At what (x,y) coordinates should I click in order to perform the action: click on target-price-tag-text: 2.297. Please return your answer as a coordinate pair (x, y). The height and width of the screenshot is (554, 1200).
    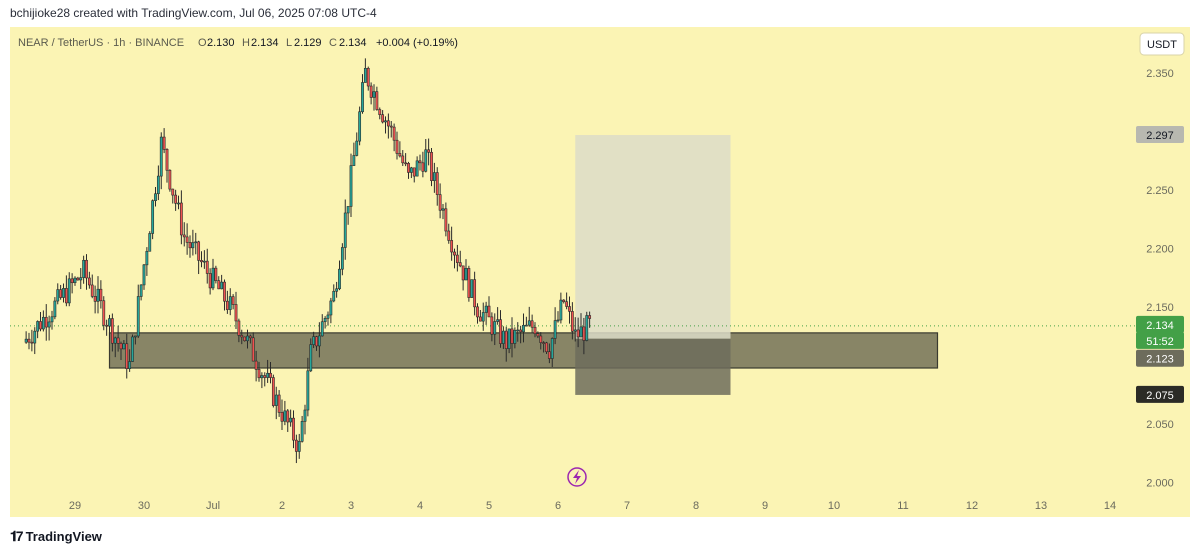
    Looking at the image, I should click on (1160, 136).